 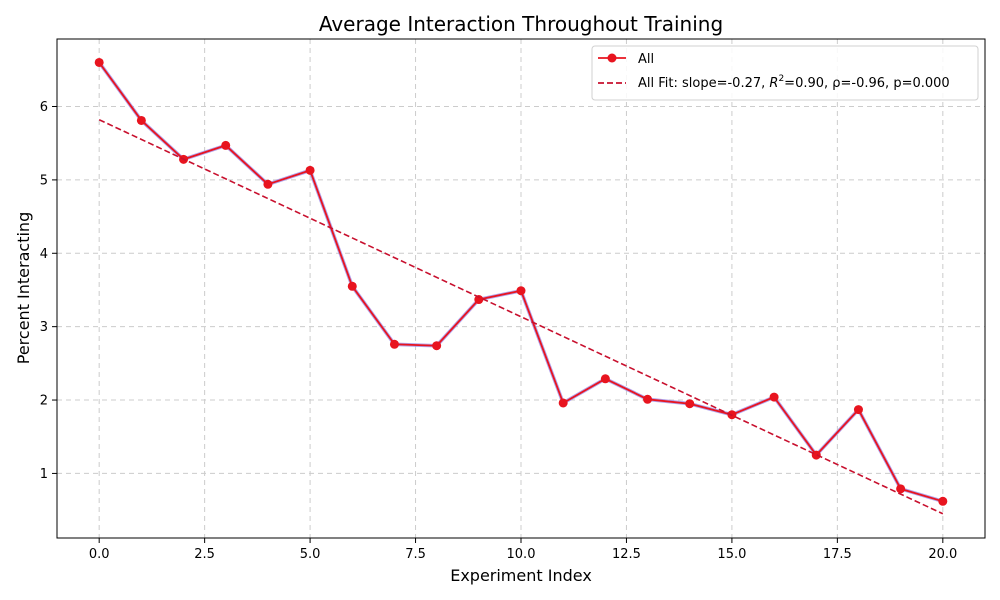 What do you see at coordinates (44, 107) in the screenshot?
I see `y-tick-label: 6` at bounding box center [44, 107].